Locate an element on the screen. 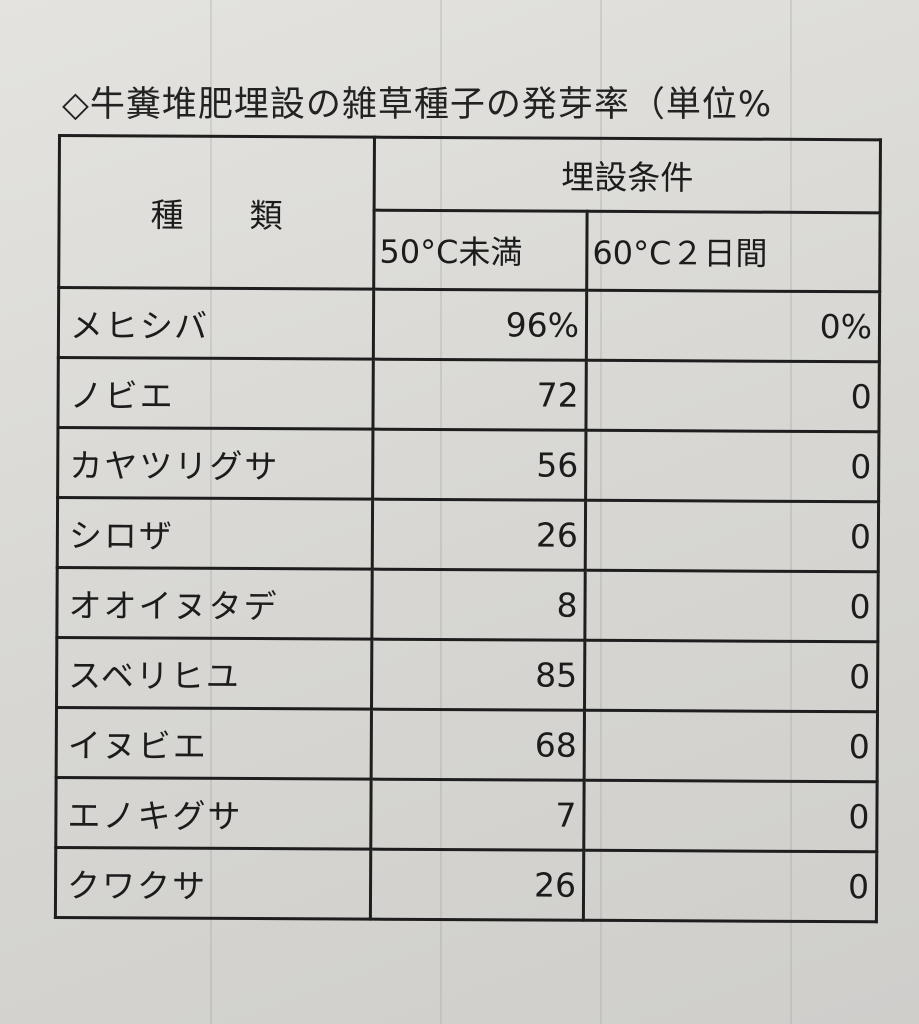 The height and width of the screenshot is (1024, 919). table-row: ノビエ 72 0 is located at coordinates (468, 394).